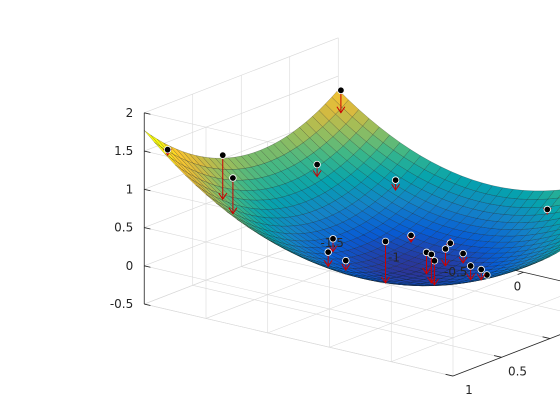  Describe the element at coordinates (123, 228) in the screenshot. I see `z-tick-label: 0.5` at that location.